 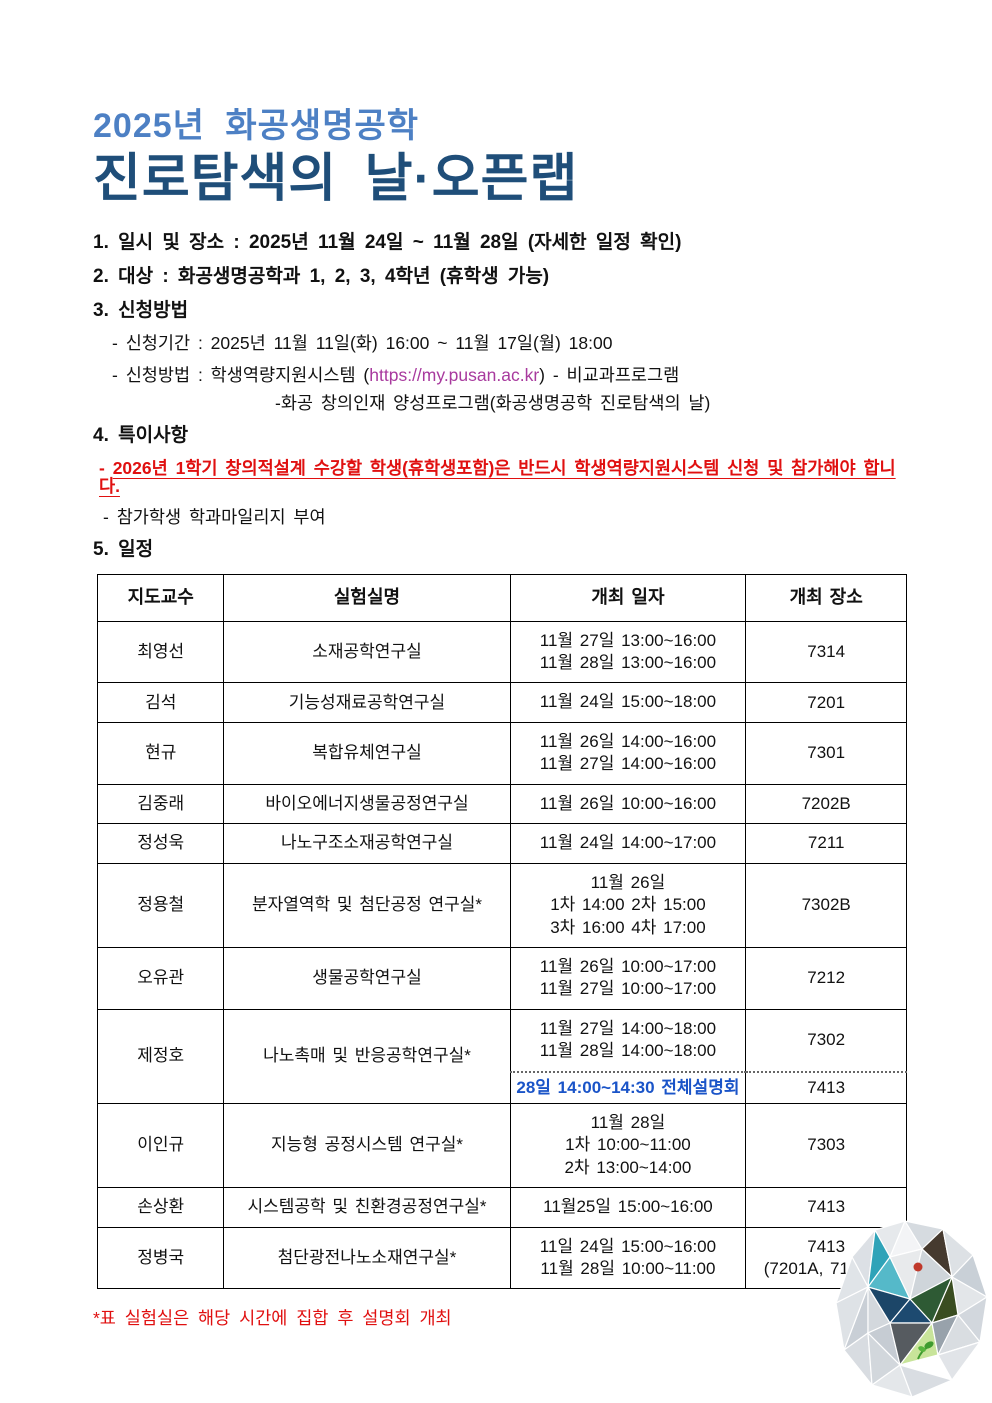 I want to click on date-line: 11일 24일 15:00~16:00, so click(x=628, y=1246).